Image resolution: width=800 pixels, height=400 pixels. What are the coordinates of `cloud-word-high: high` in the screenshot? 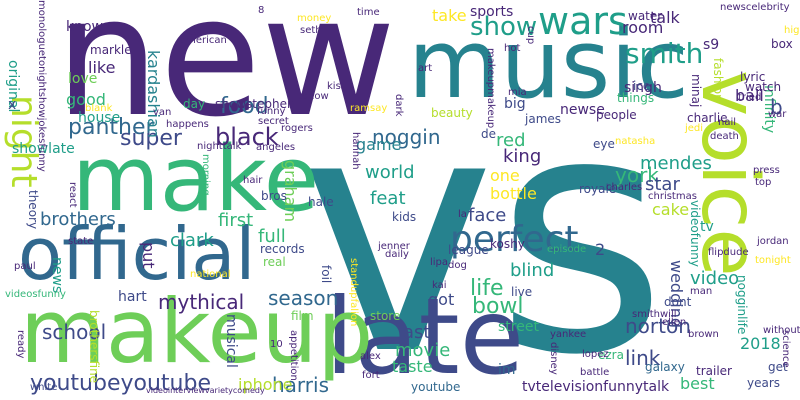 It's located at (792, 30).